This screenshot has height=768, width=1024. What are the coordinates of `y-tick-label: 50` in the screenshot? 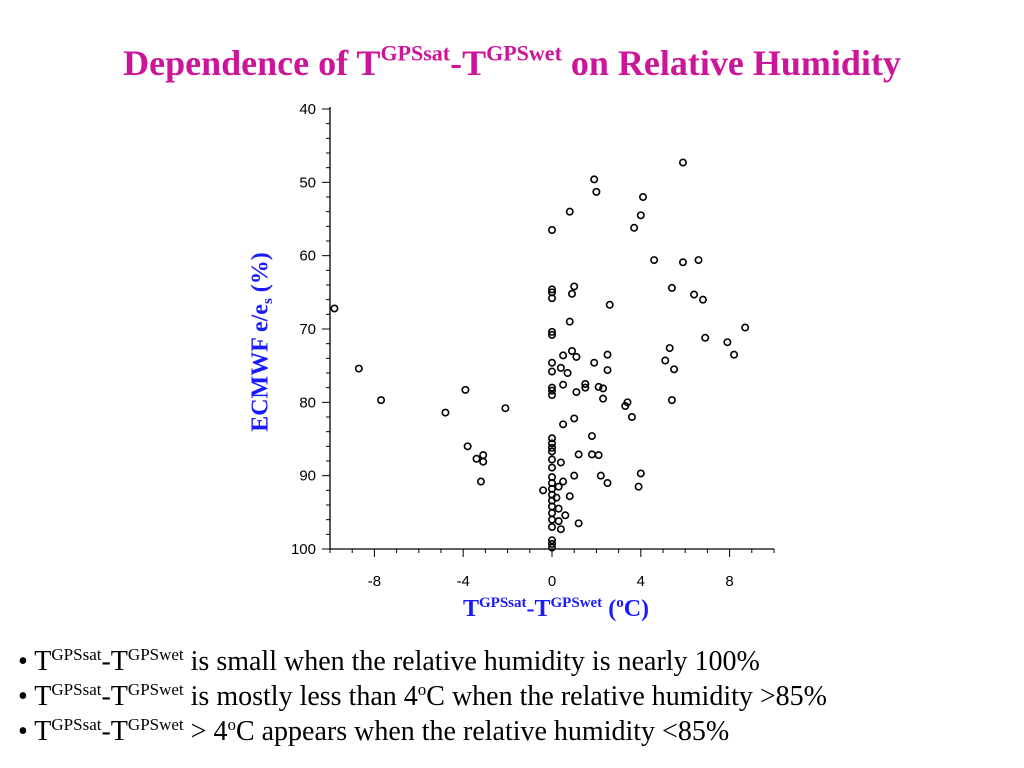 It's located at (307, 182).